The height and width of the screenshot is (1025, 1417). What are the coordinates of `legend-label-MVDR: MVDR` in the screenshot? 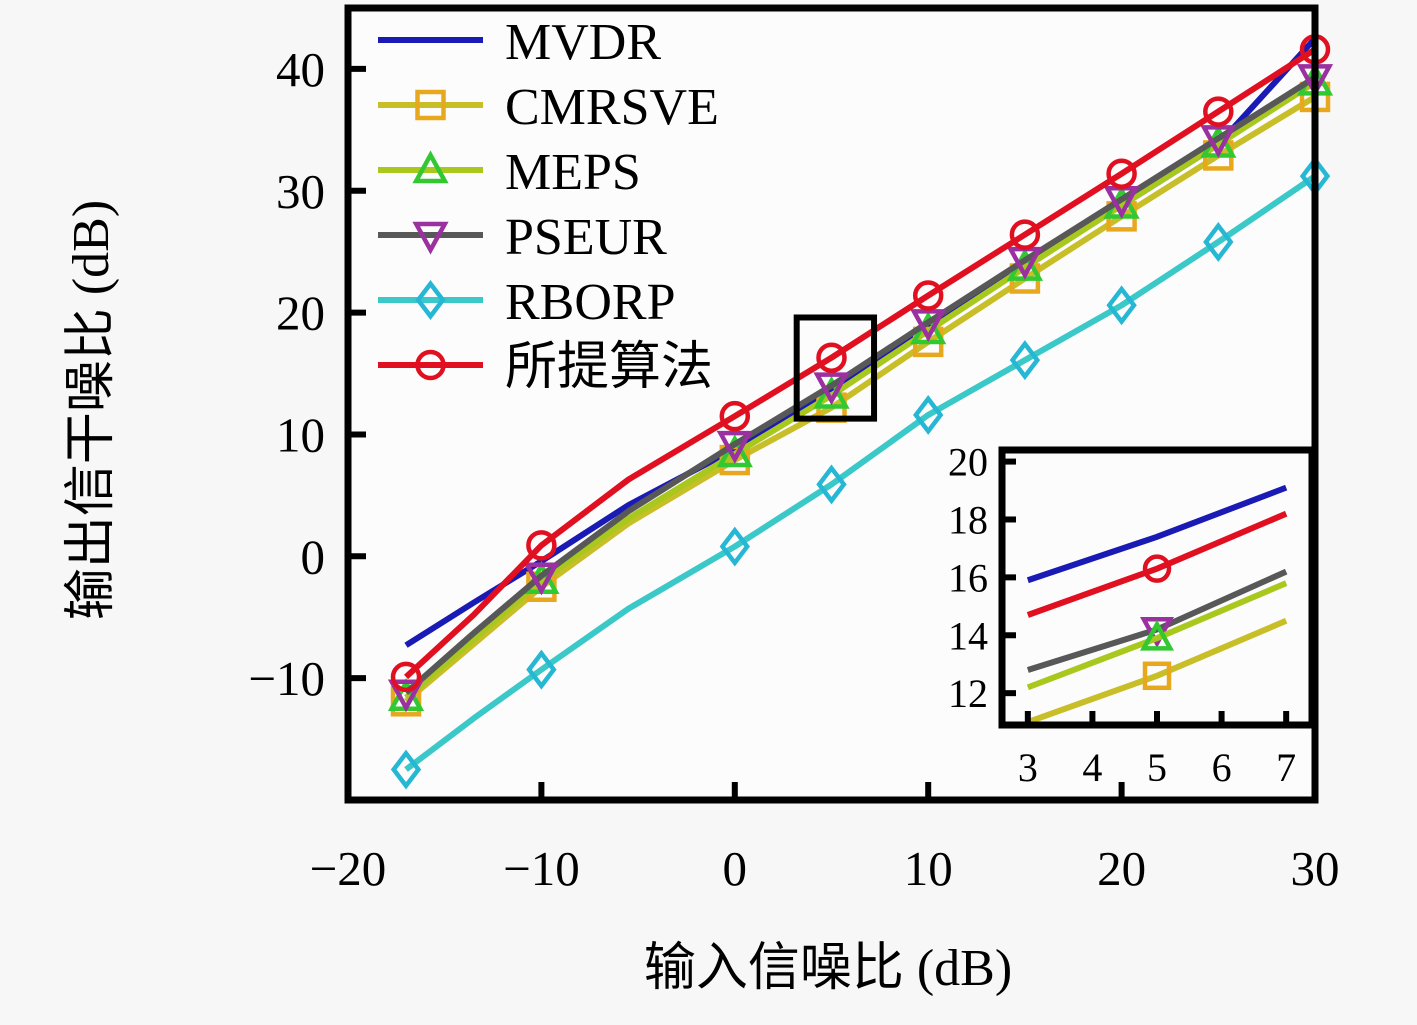 It's located at (583, 42).